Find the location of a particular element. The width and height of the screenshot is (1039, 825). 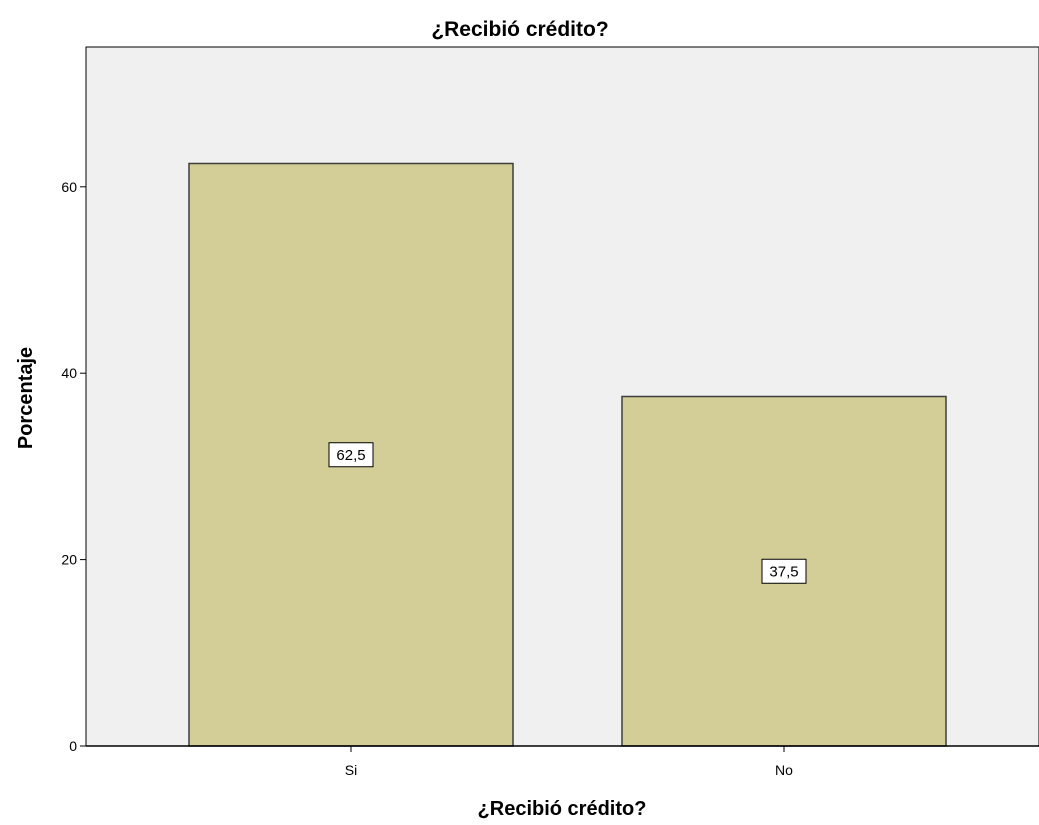

y-tick-label-20: 20 is located at coordinates (69, 560).